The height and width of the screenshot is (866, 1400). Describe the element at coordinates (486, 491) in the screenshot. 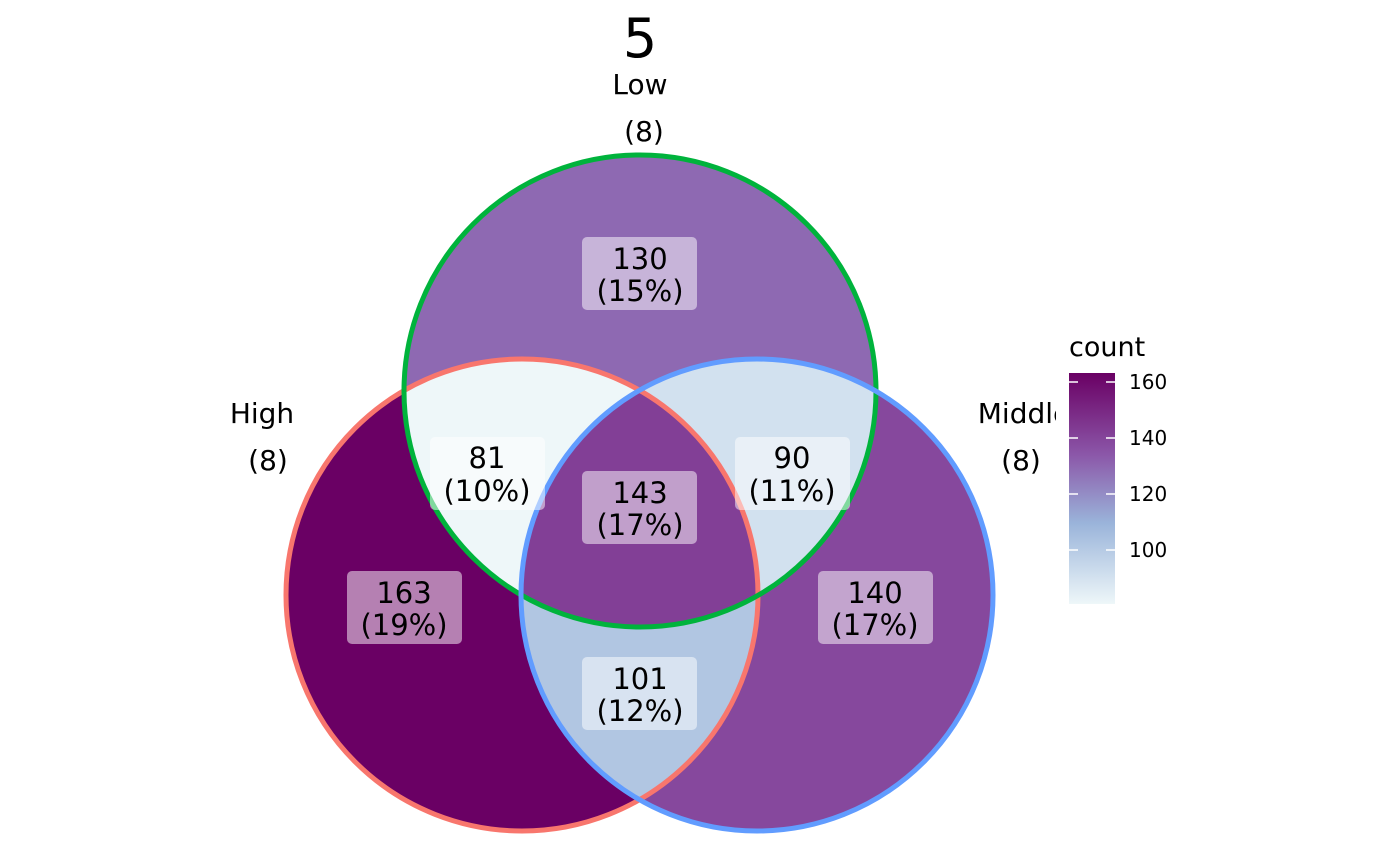

I see `region-percent: (10%)` at that location.